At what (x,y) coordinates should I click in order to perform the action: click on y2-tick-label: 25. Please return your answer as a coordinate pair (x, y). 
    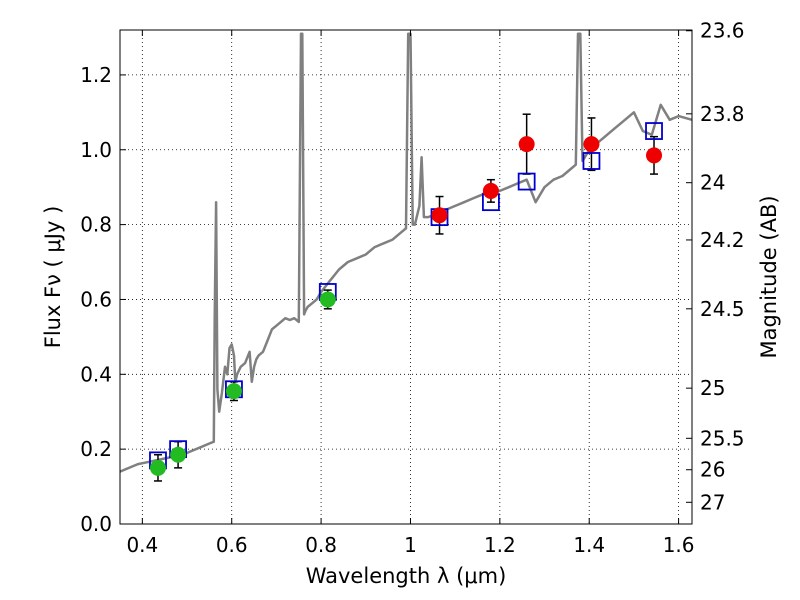
    Looking at the image, I should click on (712, 388).